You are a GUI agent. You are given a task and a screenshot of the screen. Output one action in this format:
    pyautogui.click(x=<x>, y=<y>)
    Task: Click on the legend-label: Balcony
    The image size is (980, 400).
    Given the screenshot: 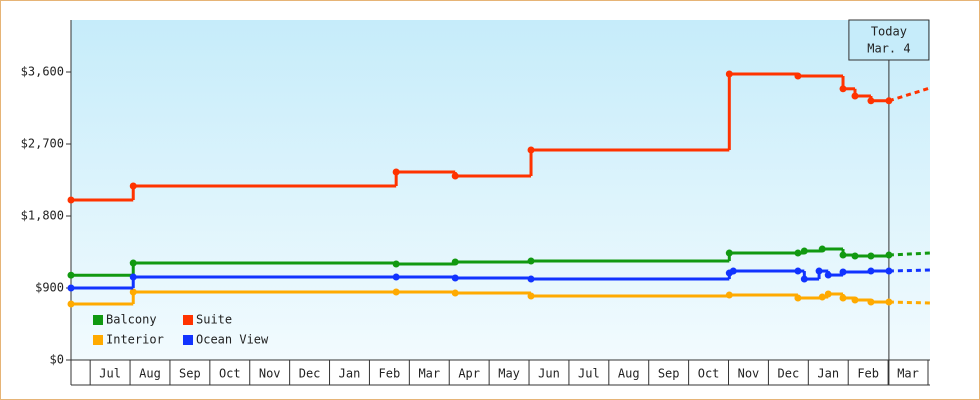 What is the action you would take?
    pyautogui.click(x=131, y=320)
    